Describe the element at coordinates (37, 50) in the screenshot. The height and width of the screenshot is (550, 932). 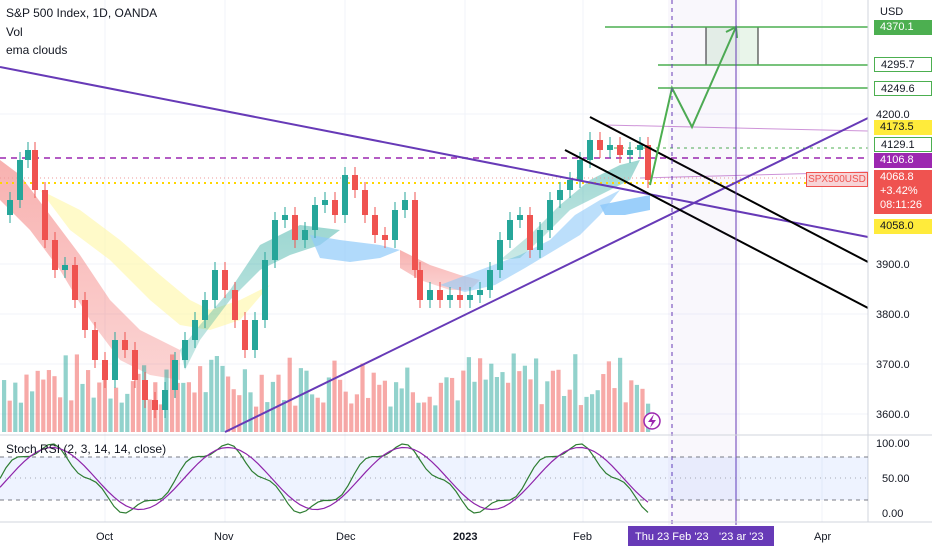
I see `ema-legend: ema clouds` at that location.